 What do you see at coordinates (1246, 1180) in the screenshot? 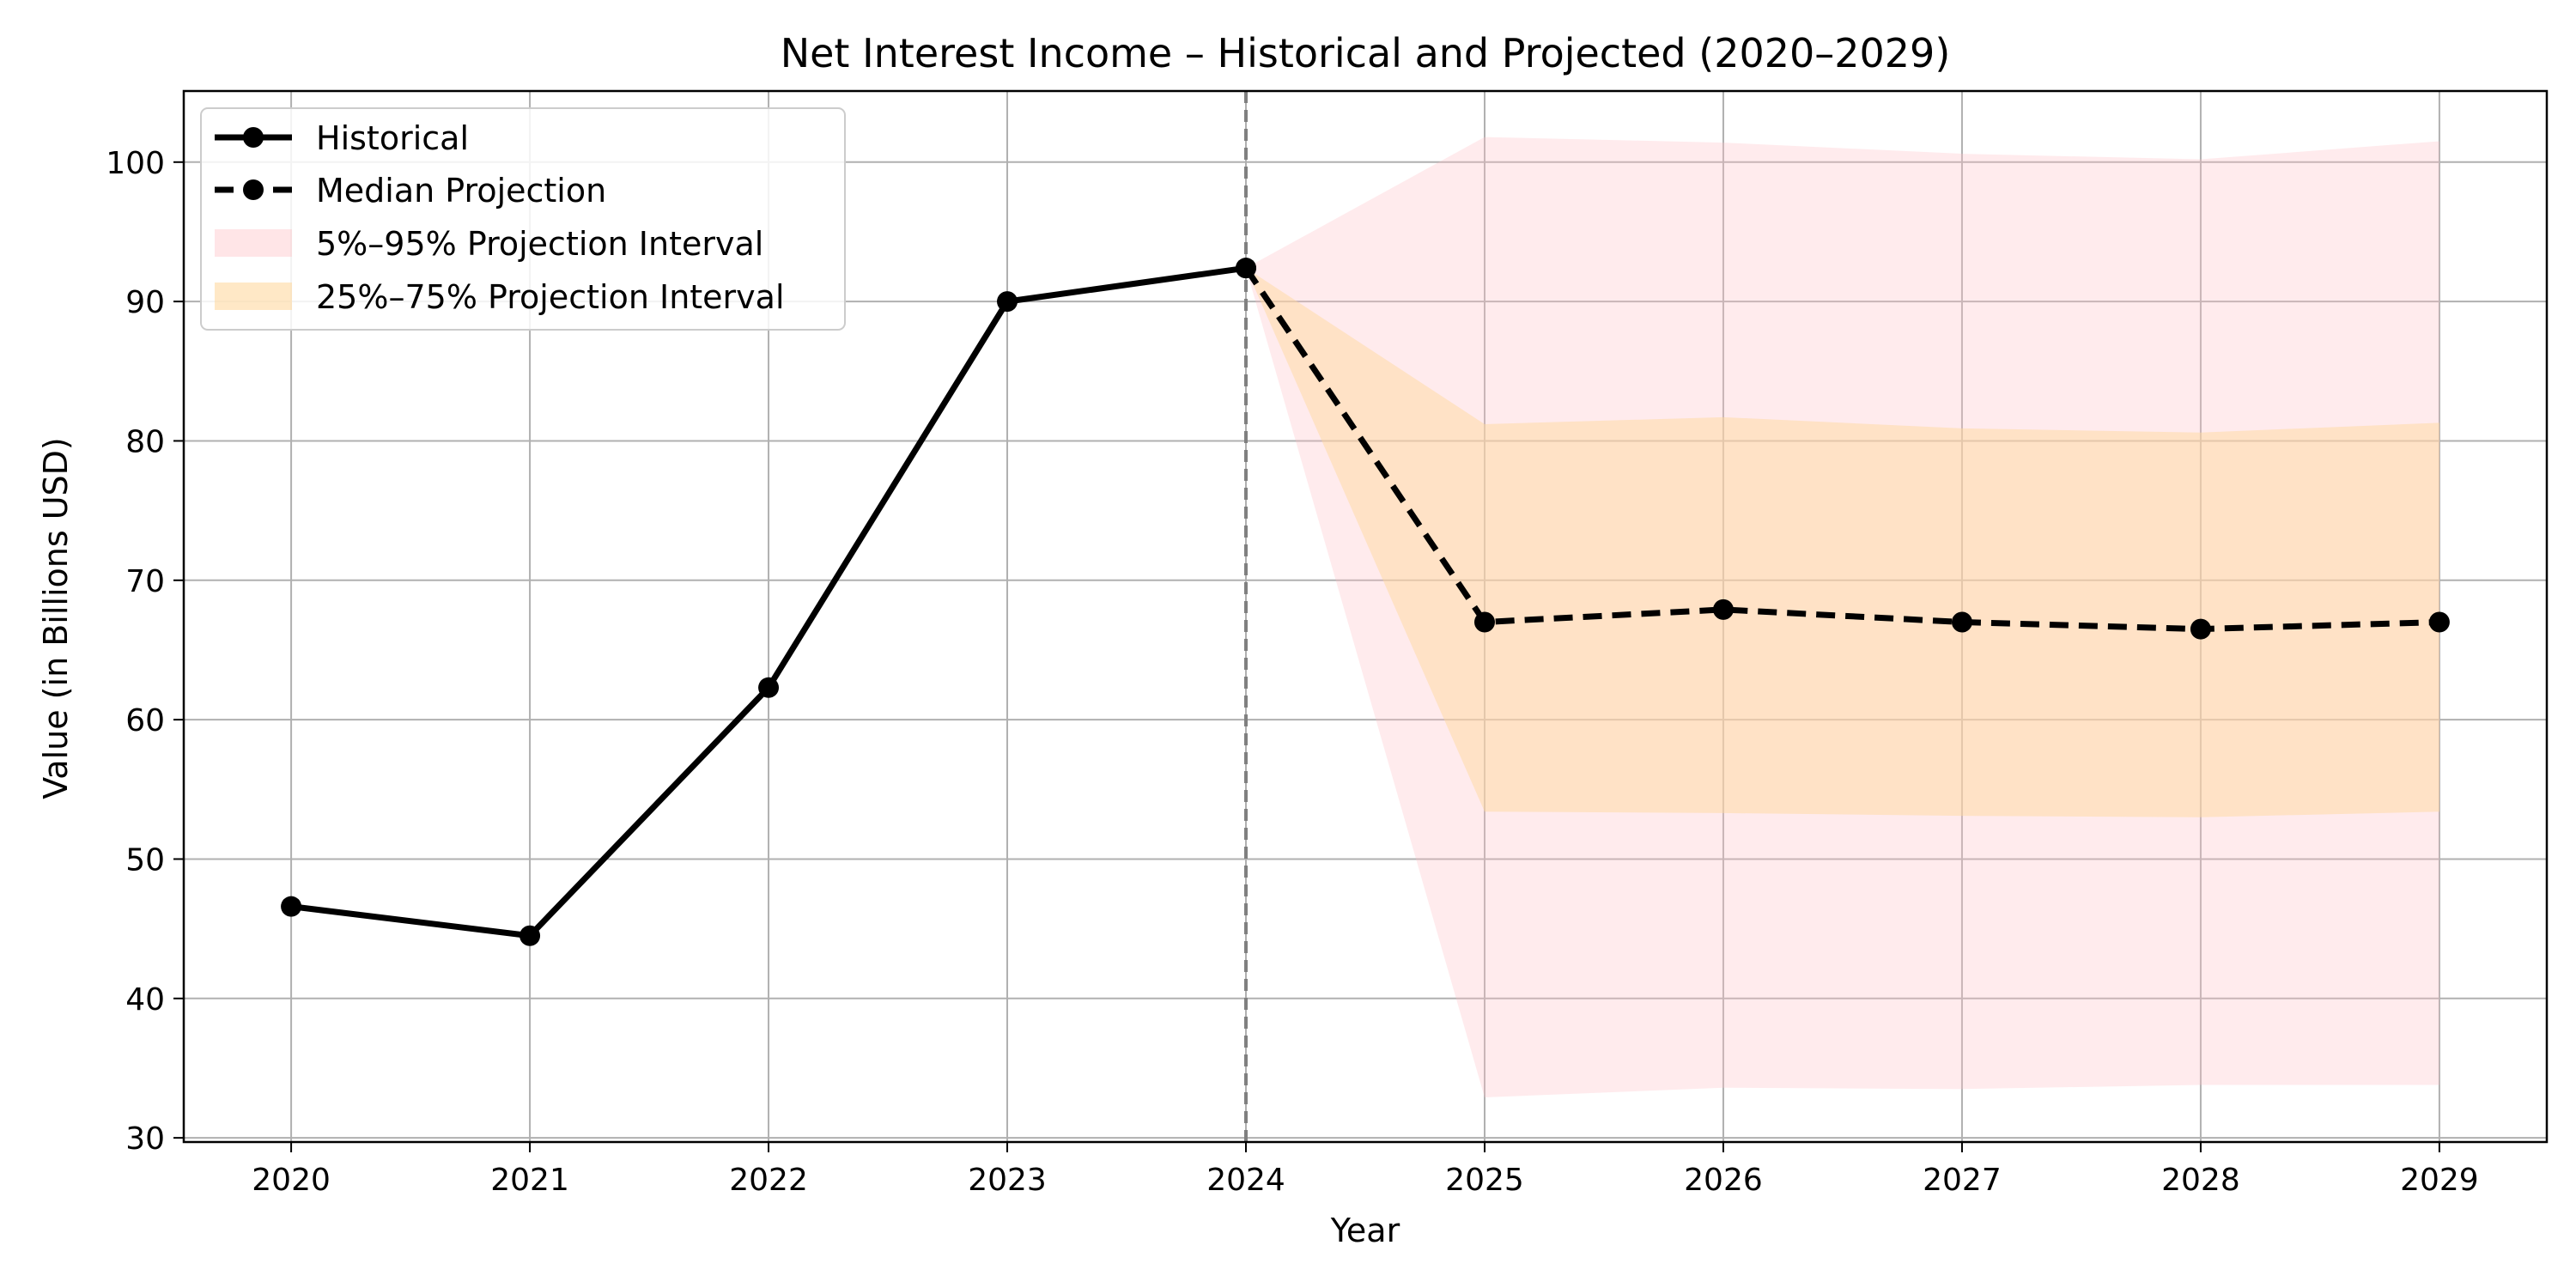
I see `x-tick-label-2024: 2024` at bounding box center [1246, 1180].